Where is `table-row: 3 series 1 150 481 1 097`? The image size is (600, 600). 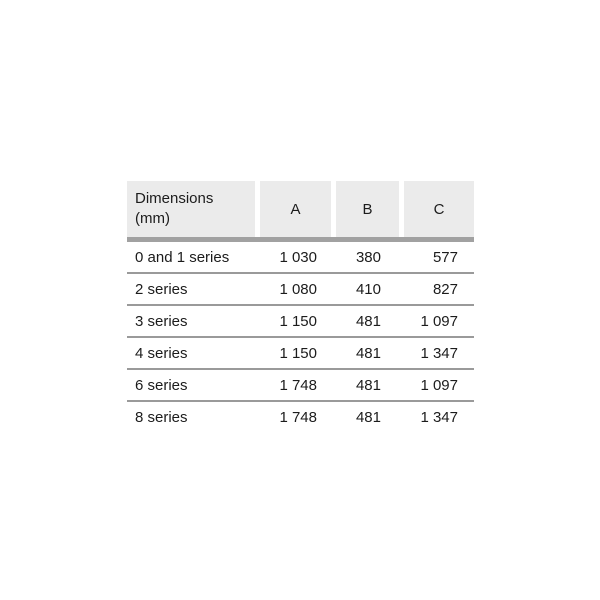 table-row: 3 series 1 150 481 1 097 is located at coordinates (300, 322).